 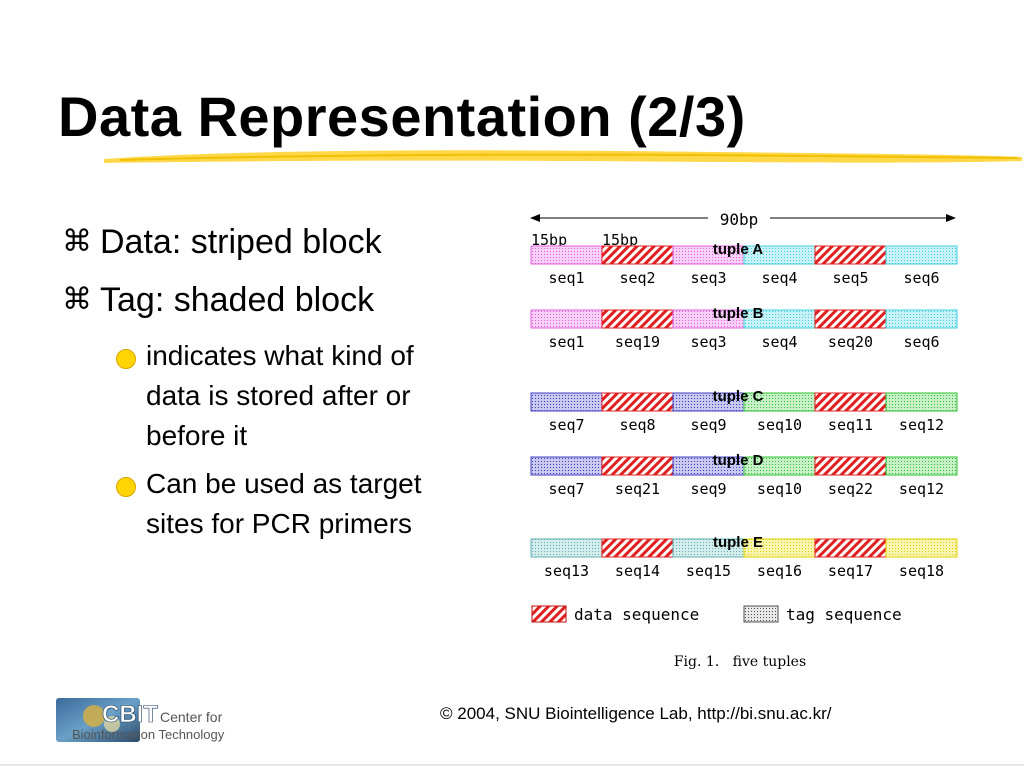 What do you see at coordinates (535, 218) in the screenshot?
I see `arrow-left-head` at bounding box center [535, 218].